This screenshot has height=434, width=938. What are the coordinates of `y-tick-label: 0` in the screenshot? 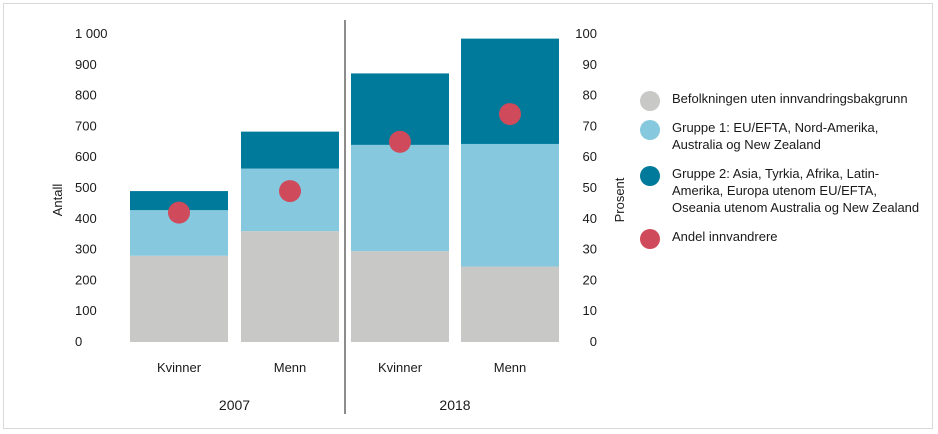 It's located at (78, 341).